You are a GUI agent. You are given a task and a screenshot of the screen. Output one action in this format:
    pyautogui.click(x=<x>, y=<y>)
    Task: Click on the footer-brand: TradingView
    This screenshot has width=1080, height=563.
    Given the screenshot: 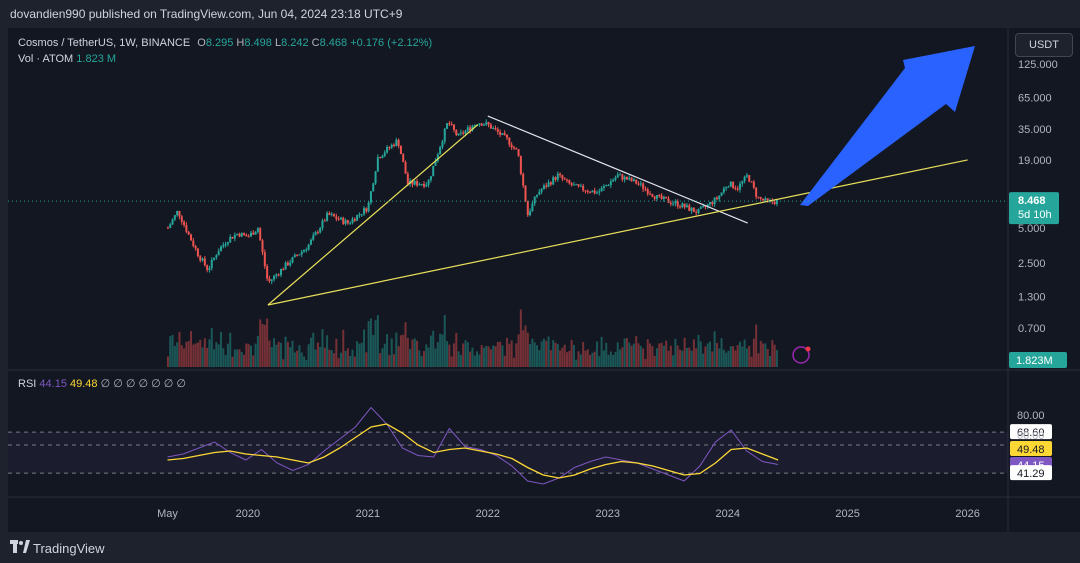 What is the action you would take?
    pyautogui.click(x=69, y=548)
    